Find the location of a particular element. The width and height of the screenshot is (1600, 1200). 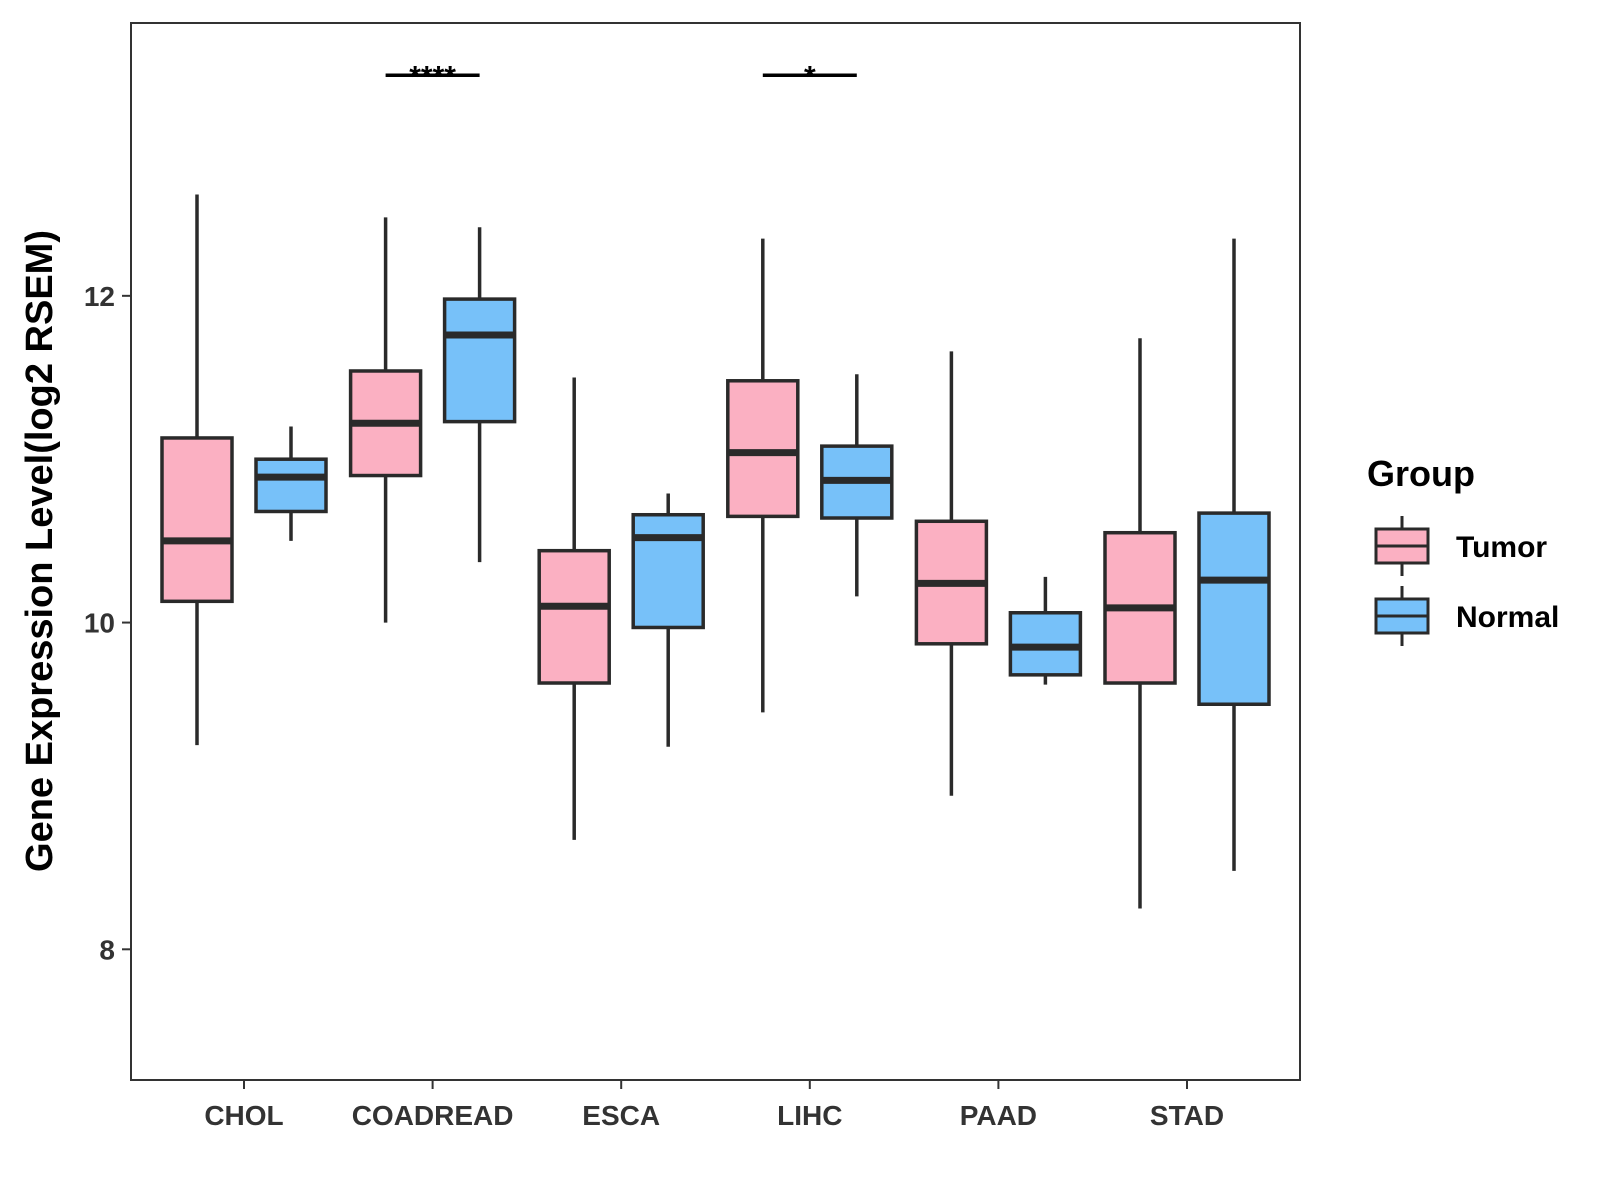

legend-item-tumor: Tumor is located at coordinates (1460, 546).